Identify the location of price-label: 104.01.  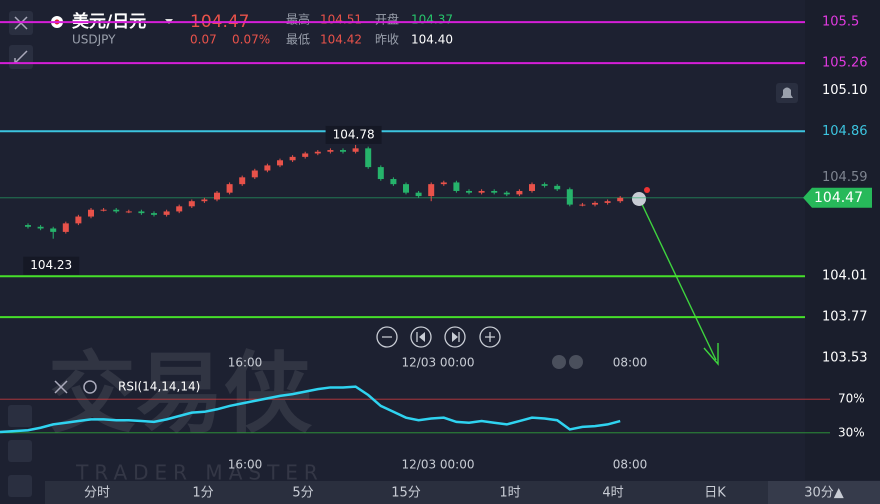
(845, 276).